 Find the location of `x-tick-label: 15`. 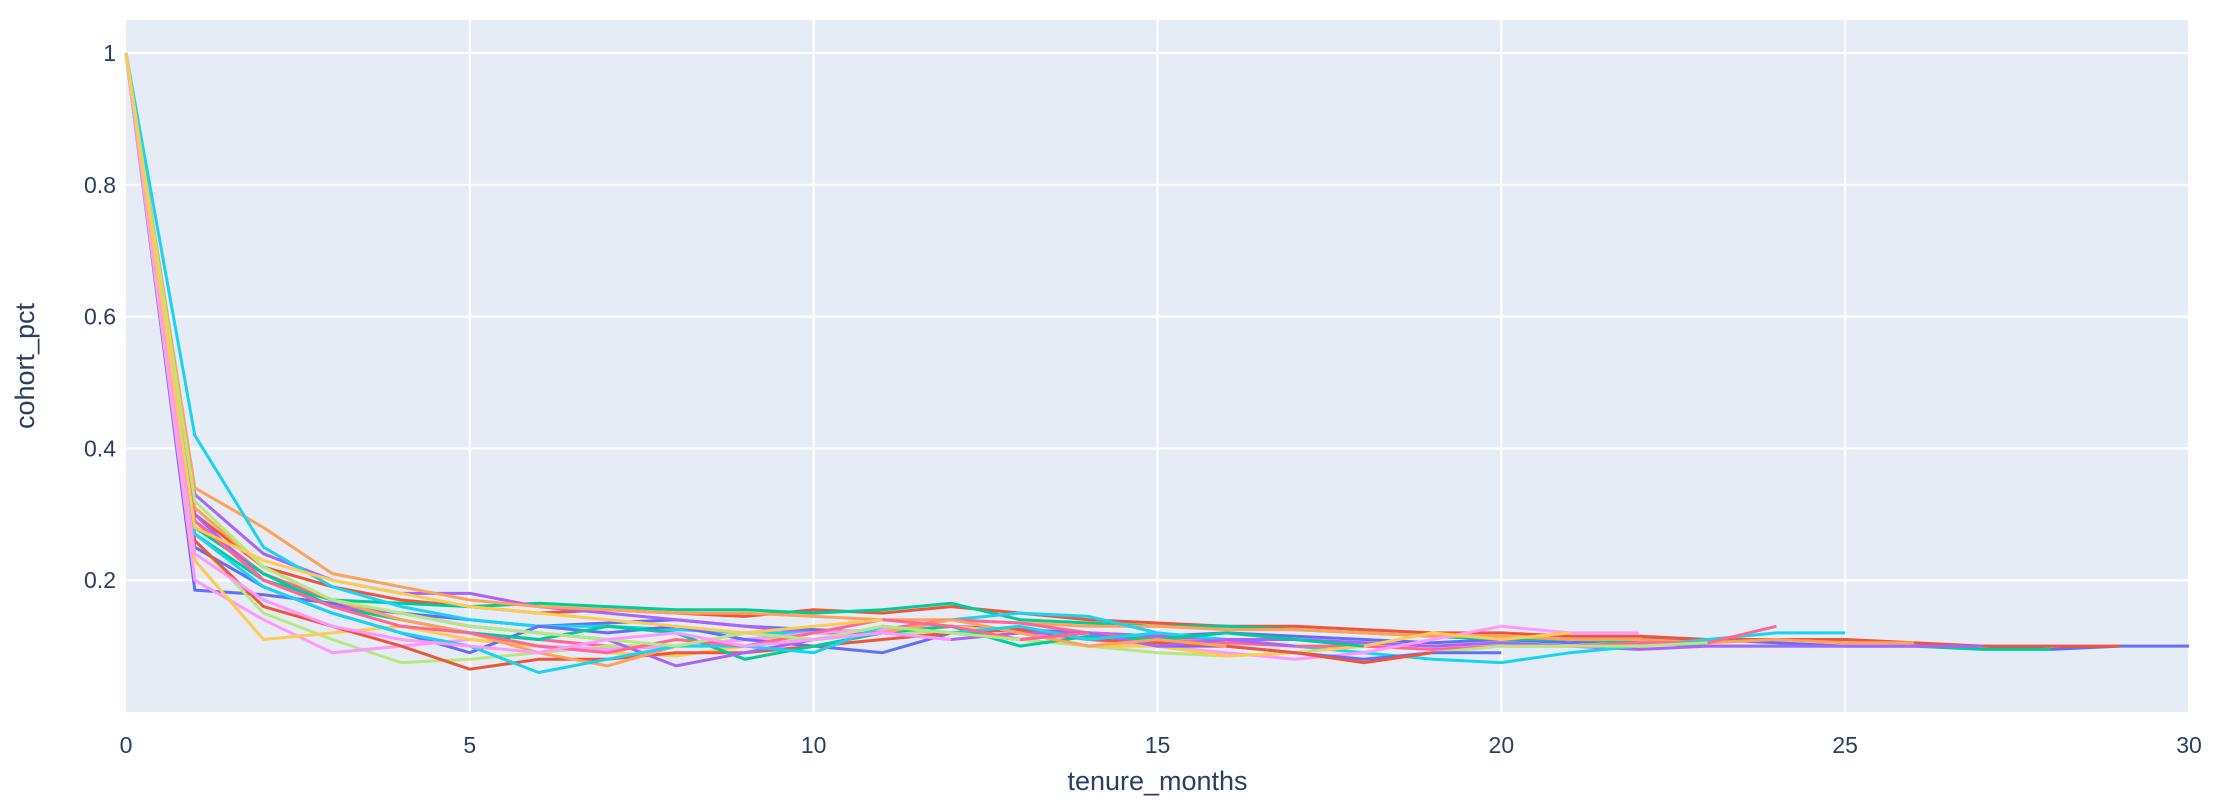

x-tick-label: 15 is located at coordinates (1158, 745).